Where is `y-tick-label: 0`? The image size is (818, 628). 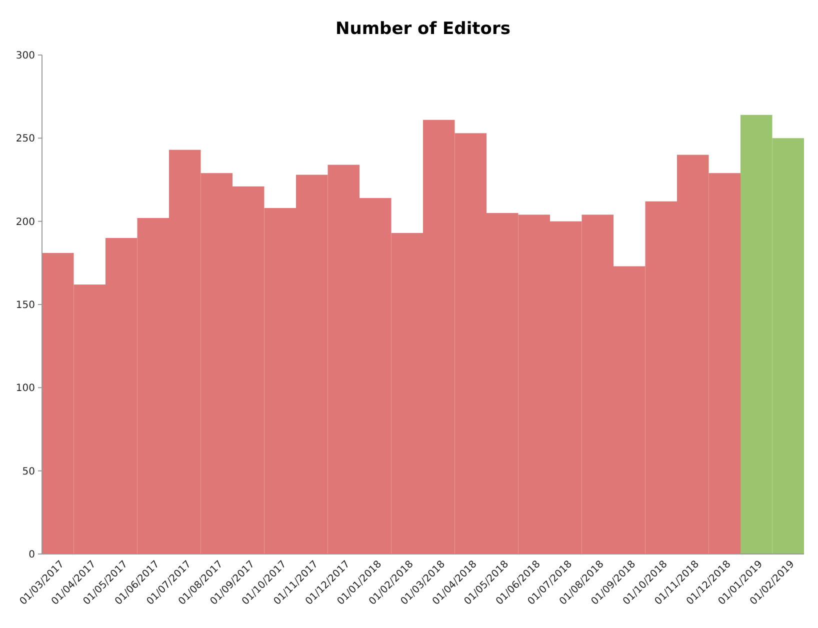
y-tick-label: 0 is located at coordinates (31, 555).